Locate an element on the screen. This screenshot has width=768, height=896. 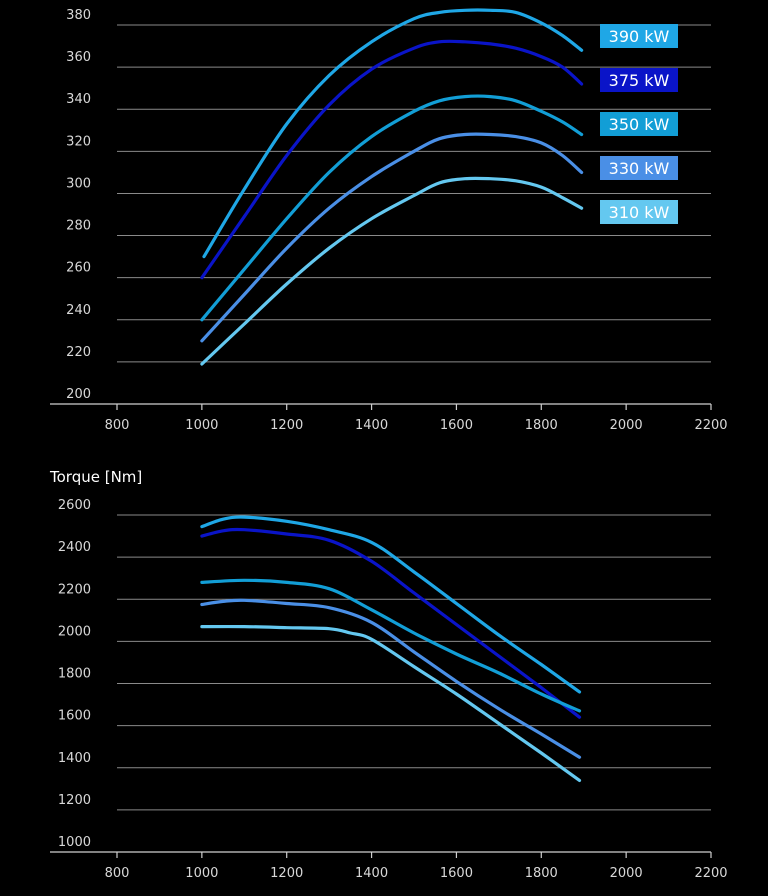
legend-label: 350 kW is located at coordinates (639, 124).